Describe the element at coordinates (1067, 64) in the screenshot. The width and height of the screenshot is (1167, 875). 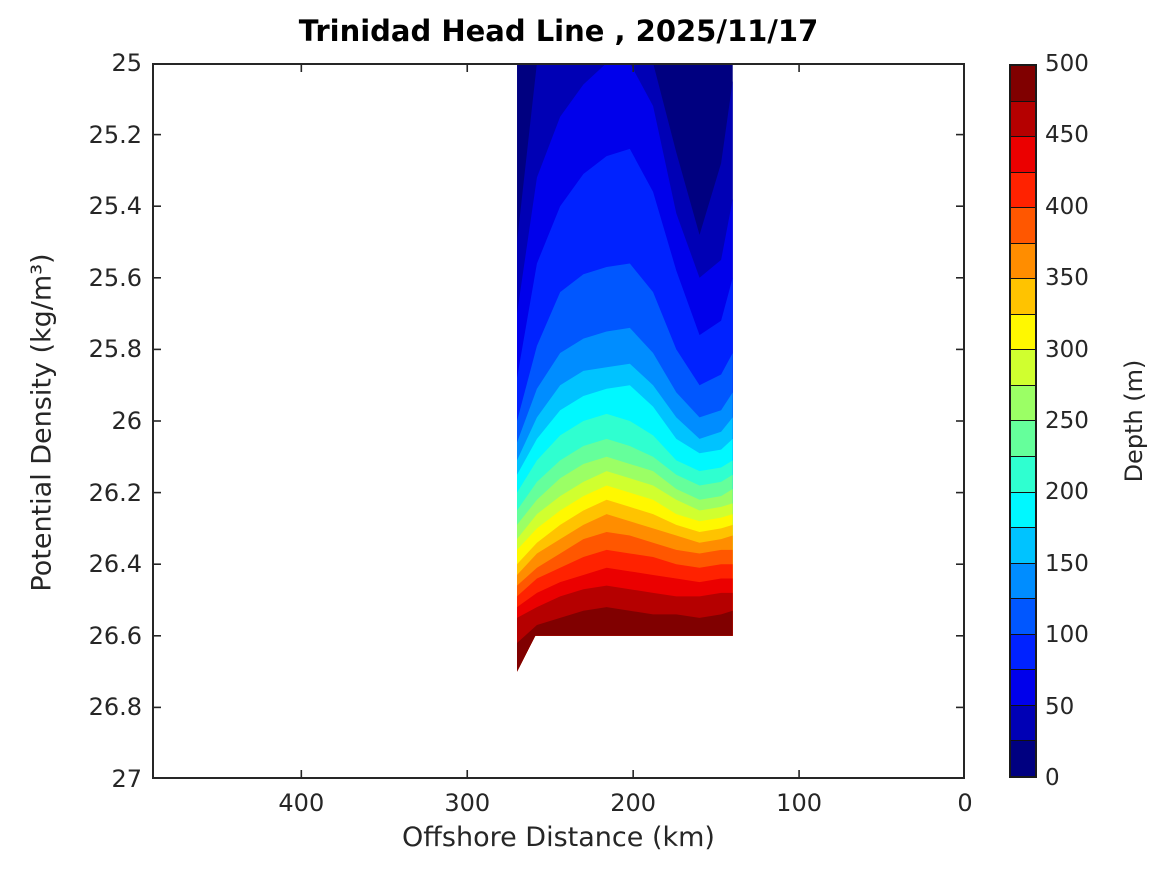
I see `colorbar-tick-label: 500` at that location.